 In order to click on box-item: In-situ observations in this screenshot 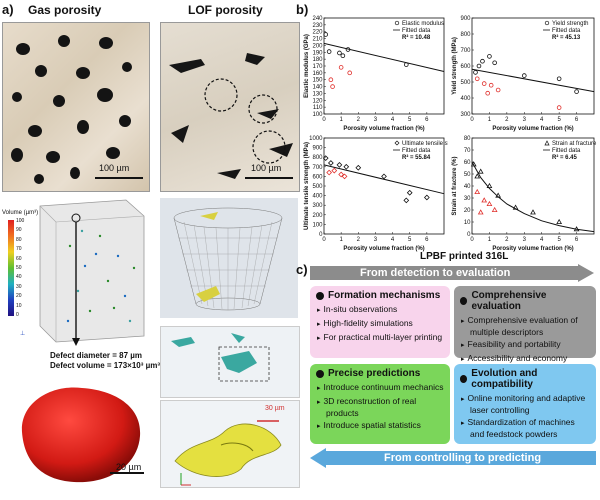, I will do `click(384, 310)`.